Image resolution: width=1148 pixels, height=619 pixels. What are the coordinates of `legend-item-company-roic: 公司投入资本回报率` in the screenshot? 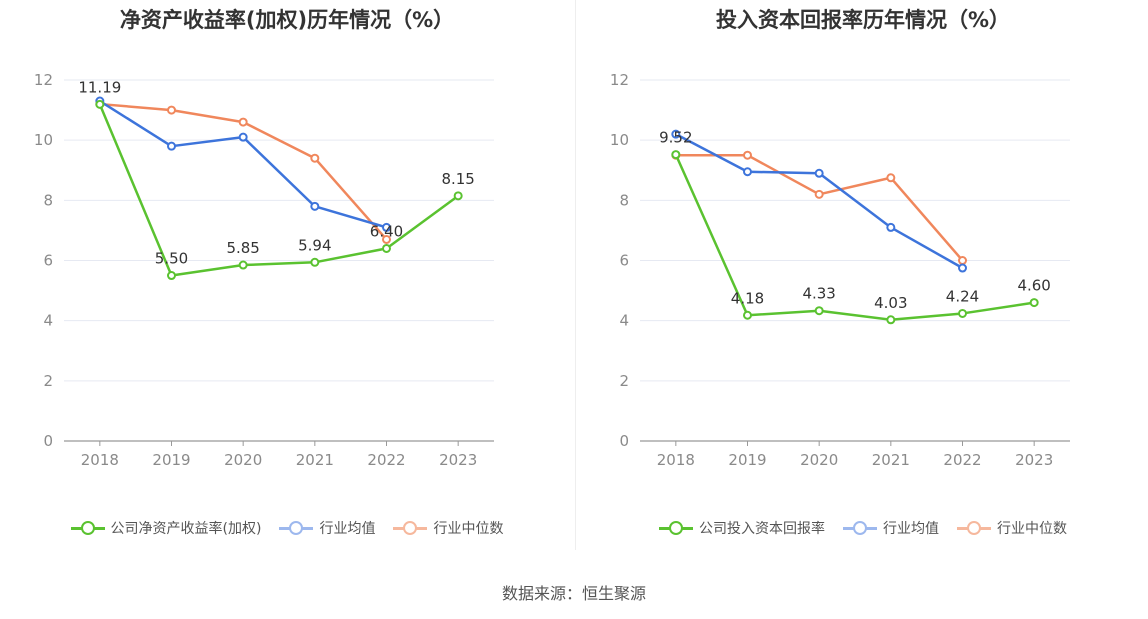 It's located at (742, 528).